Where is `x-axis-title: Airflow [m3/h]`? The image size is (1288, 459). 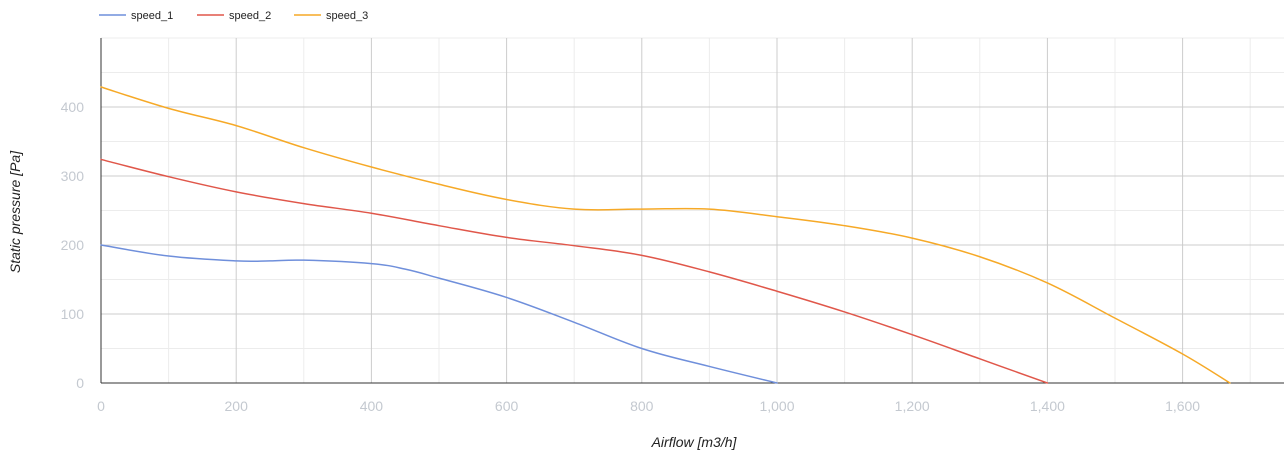 x-axis-title: Airflow [m3/h] is located at coordinates (694, 442).